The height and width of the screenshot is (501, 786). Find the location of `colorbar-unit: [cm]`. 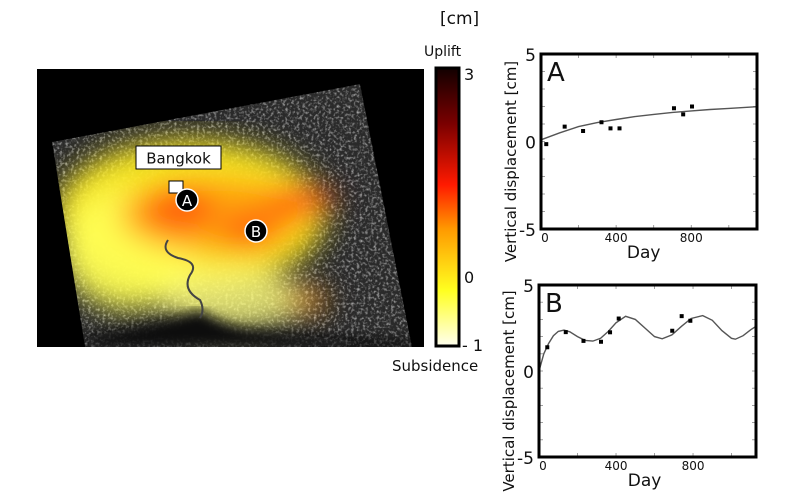

colorbar-unit: [cm] is located at coordinates (459, 19).